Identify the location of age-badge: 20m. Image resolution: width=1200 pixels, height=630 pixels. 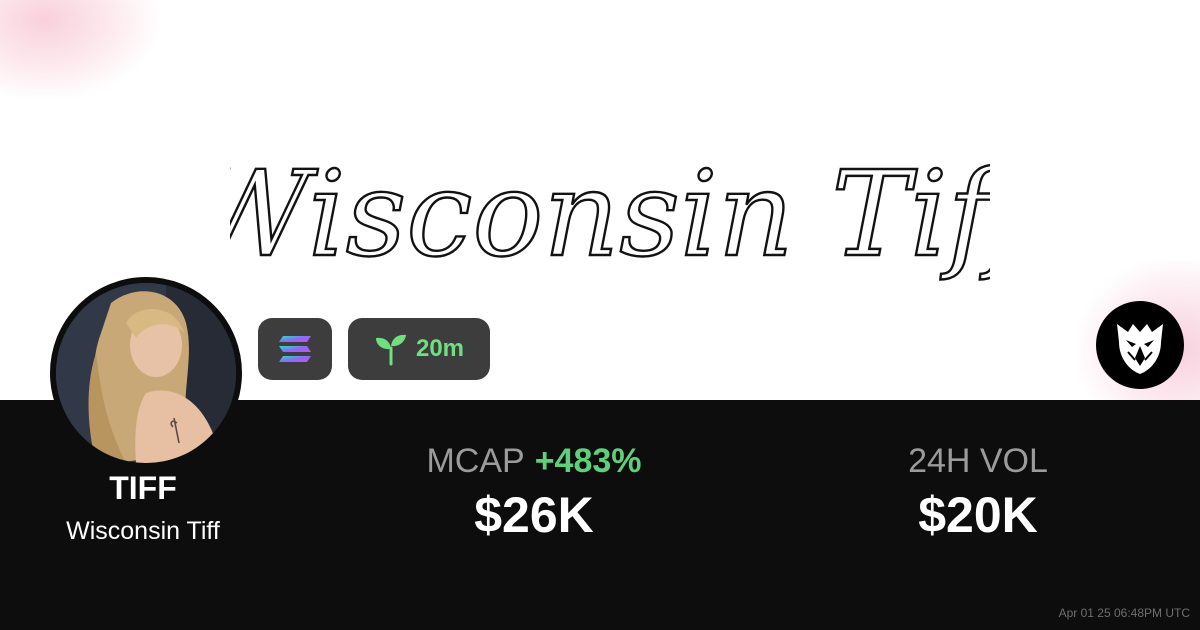
(419, 349).